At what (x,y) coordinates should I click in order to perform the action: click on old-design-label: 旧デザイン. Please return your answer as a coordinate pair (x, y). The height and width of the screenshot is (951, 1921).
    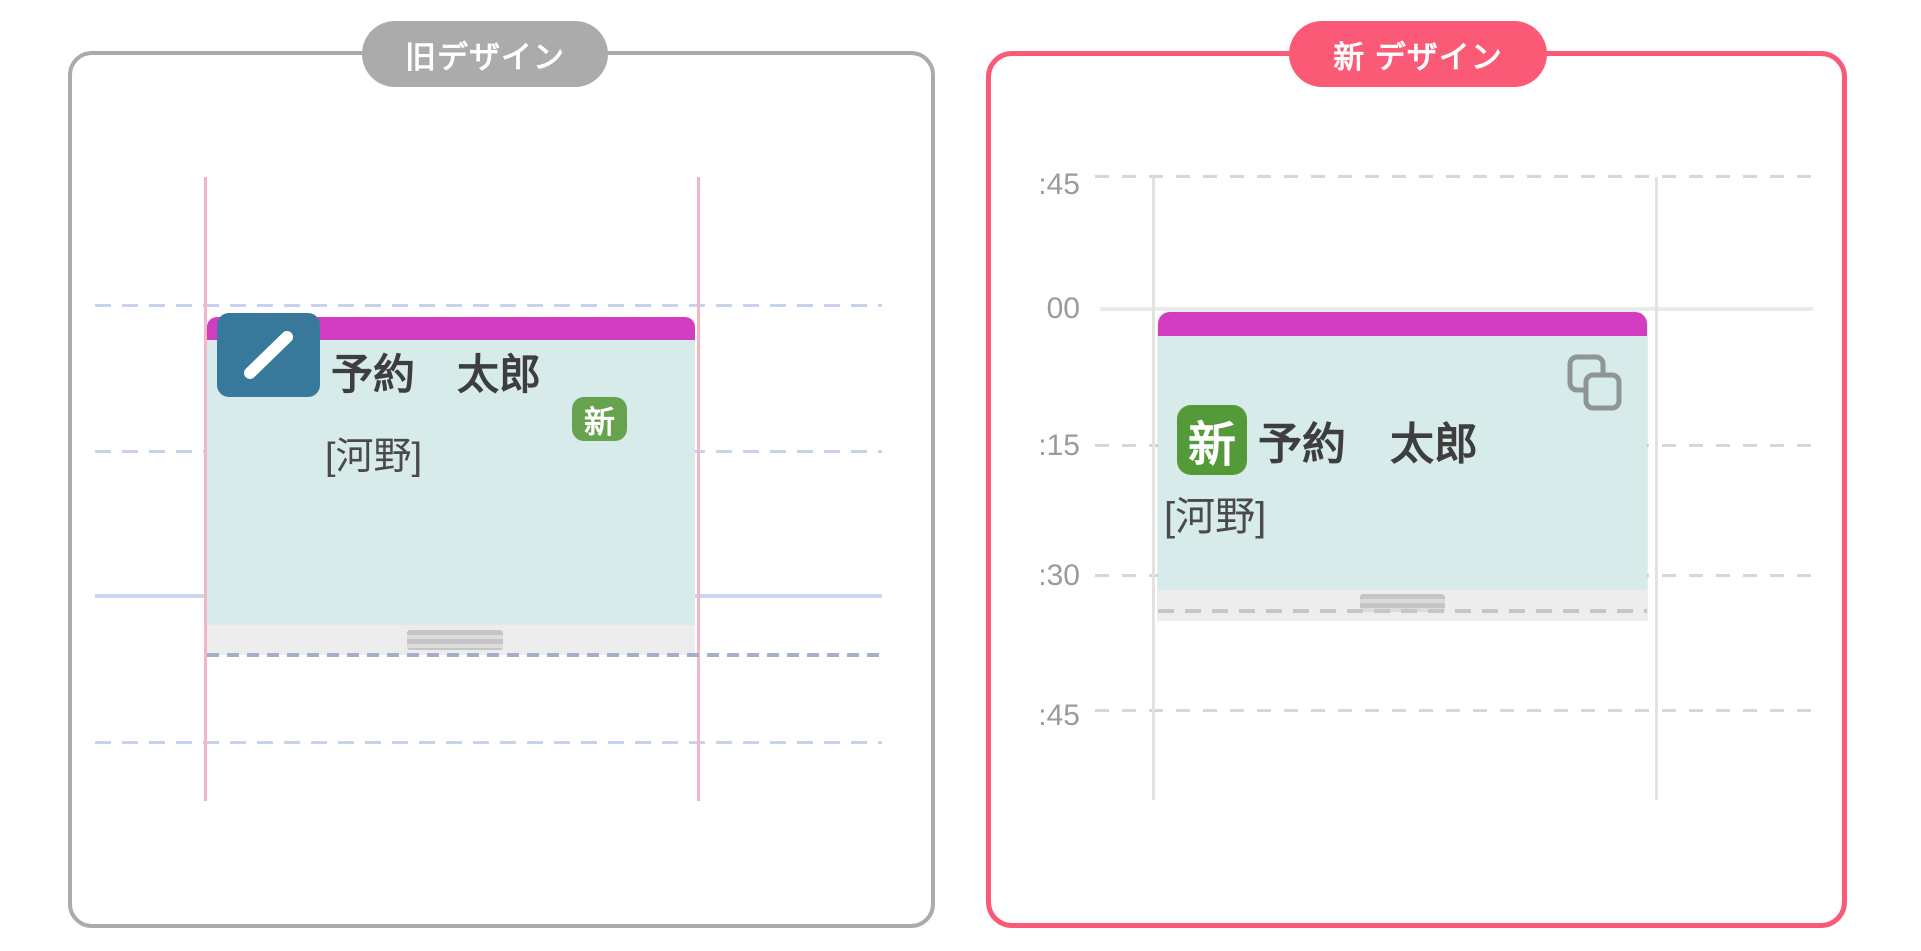
    Looking at the image, I should click on (485, 54).